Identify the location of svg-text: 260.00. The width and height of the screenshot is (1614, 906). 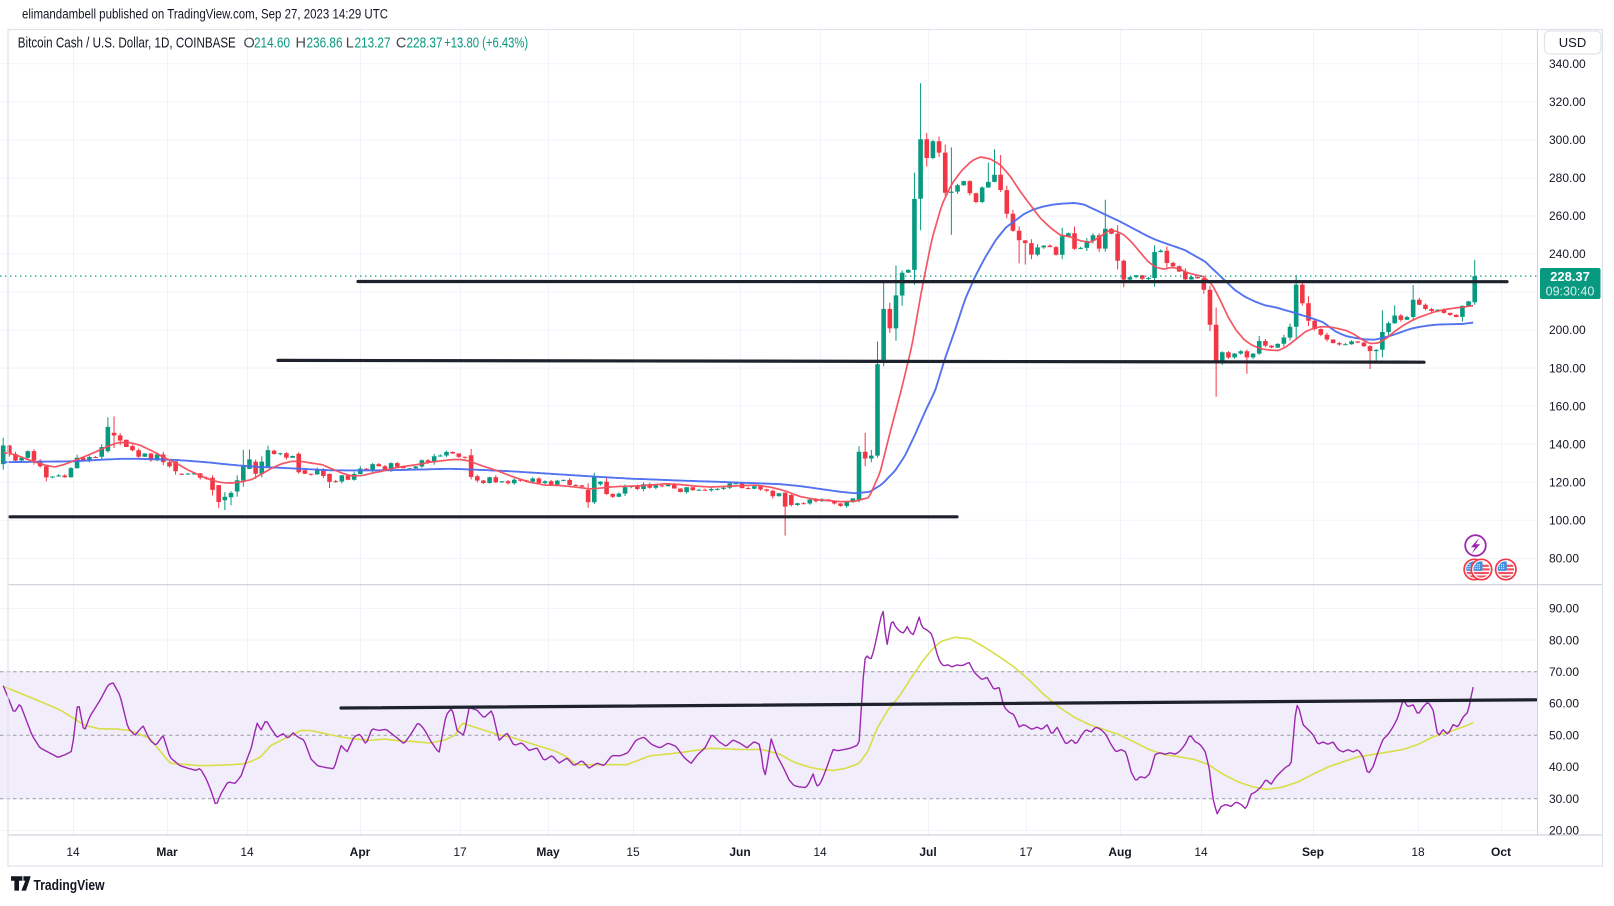
(1567, 216).